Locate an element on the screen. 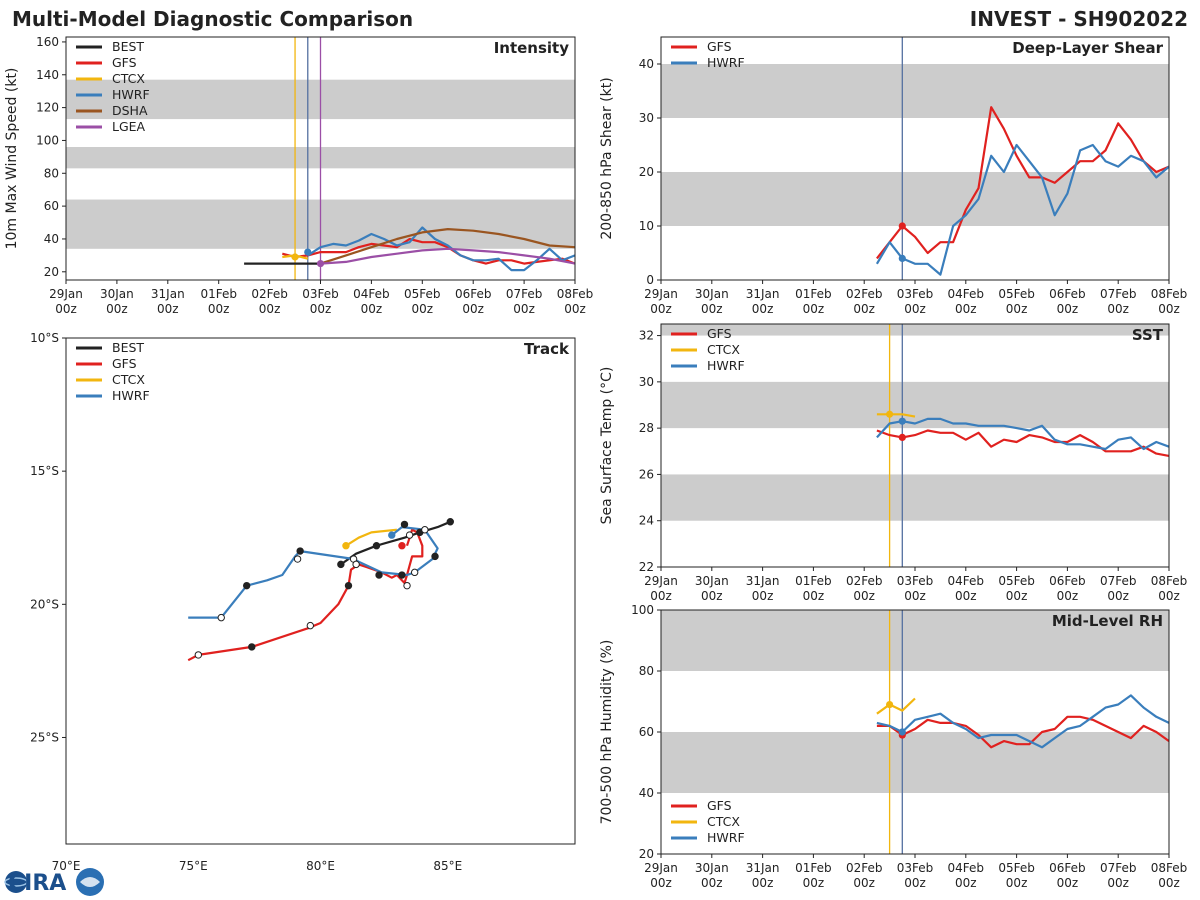 Image resolution: width=1200 pixels, height=900 pixels. legend-label-hwrf: HWRF is located at coordinates (726, 837).